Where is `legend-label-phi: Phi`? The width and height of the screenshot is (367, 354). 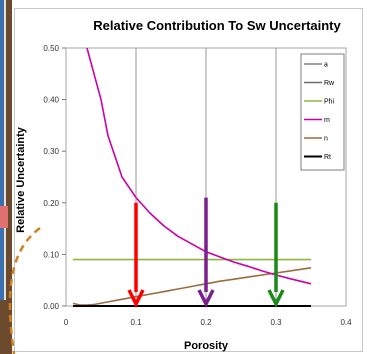
legend-label-phi: Phi is located at coordinates (329, 102).